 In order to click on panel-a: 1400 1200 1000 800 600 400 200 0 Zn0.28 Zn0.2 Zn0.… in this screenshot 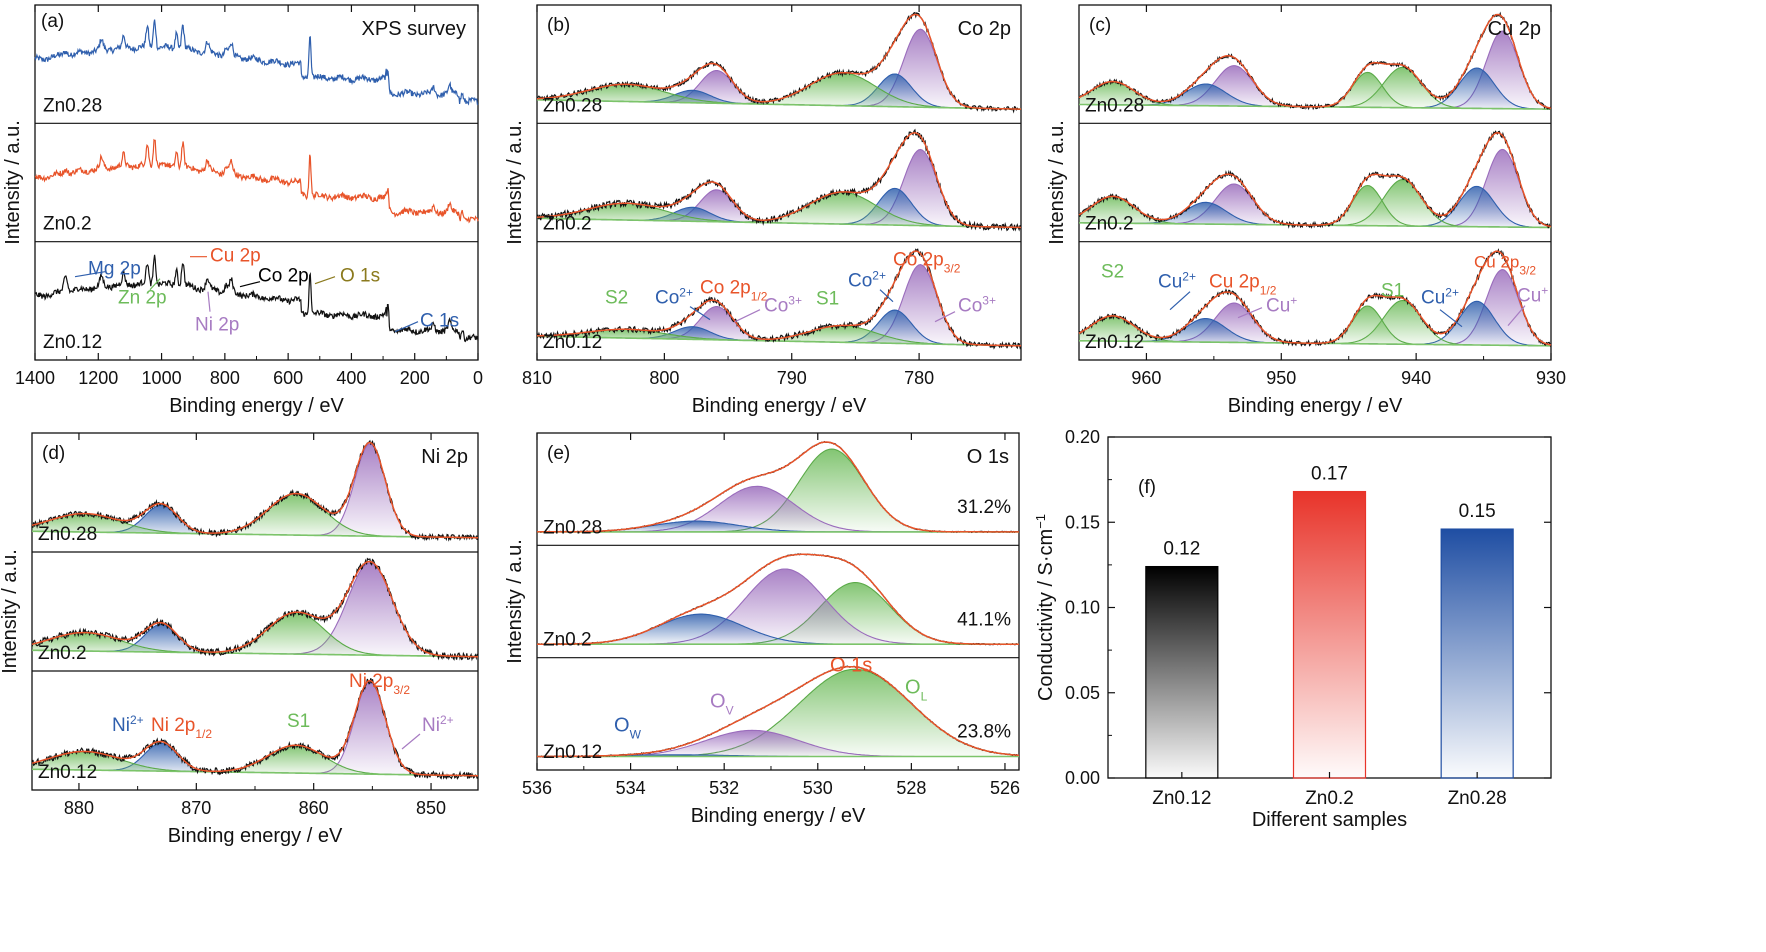, I will do `click(242, 210)`.